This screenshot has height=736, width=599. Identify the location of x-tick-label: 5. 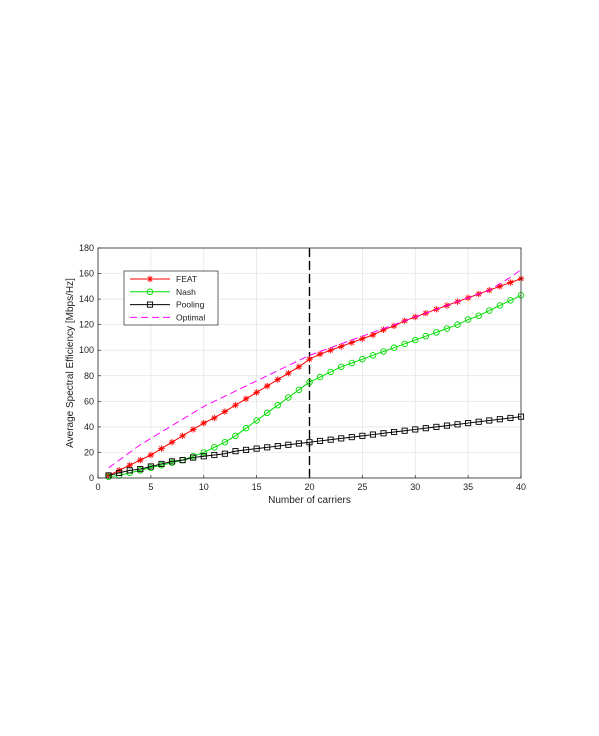
(150, 487).